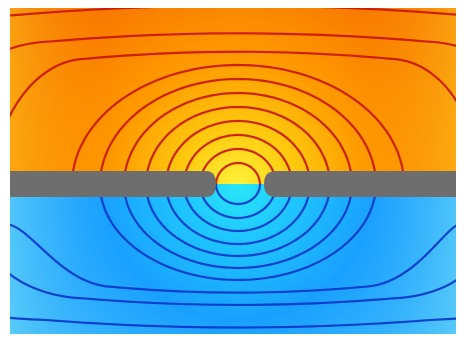 Image resolution: width=464 pixels, height=338 pixels. Describe the element at coordinates (113, 184) in the screenshot. I see `barrier-left` at that location.